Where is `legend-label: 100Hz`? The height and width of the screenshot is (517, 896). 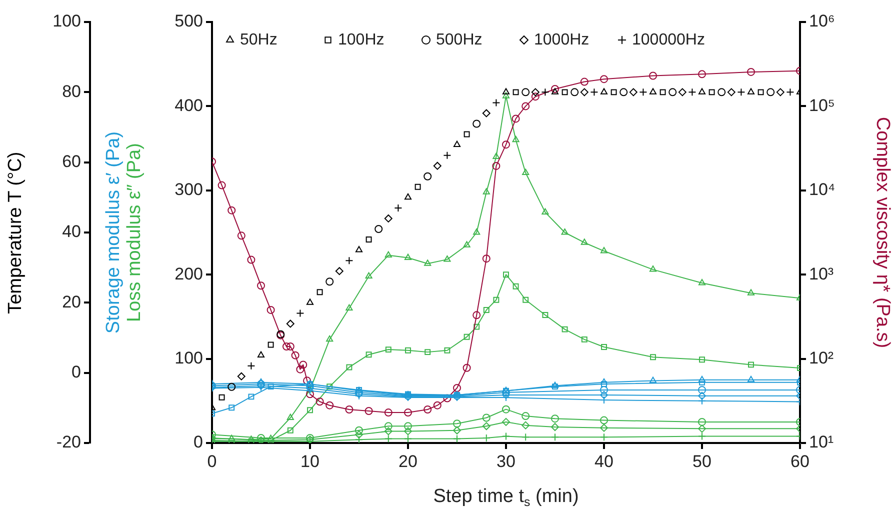
legend-label: 100Hz is located at coordinates (361, 39).